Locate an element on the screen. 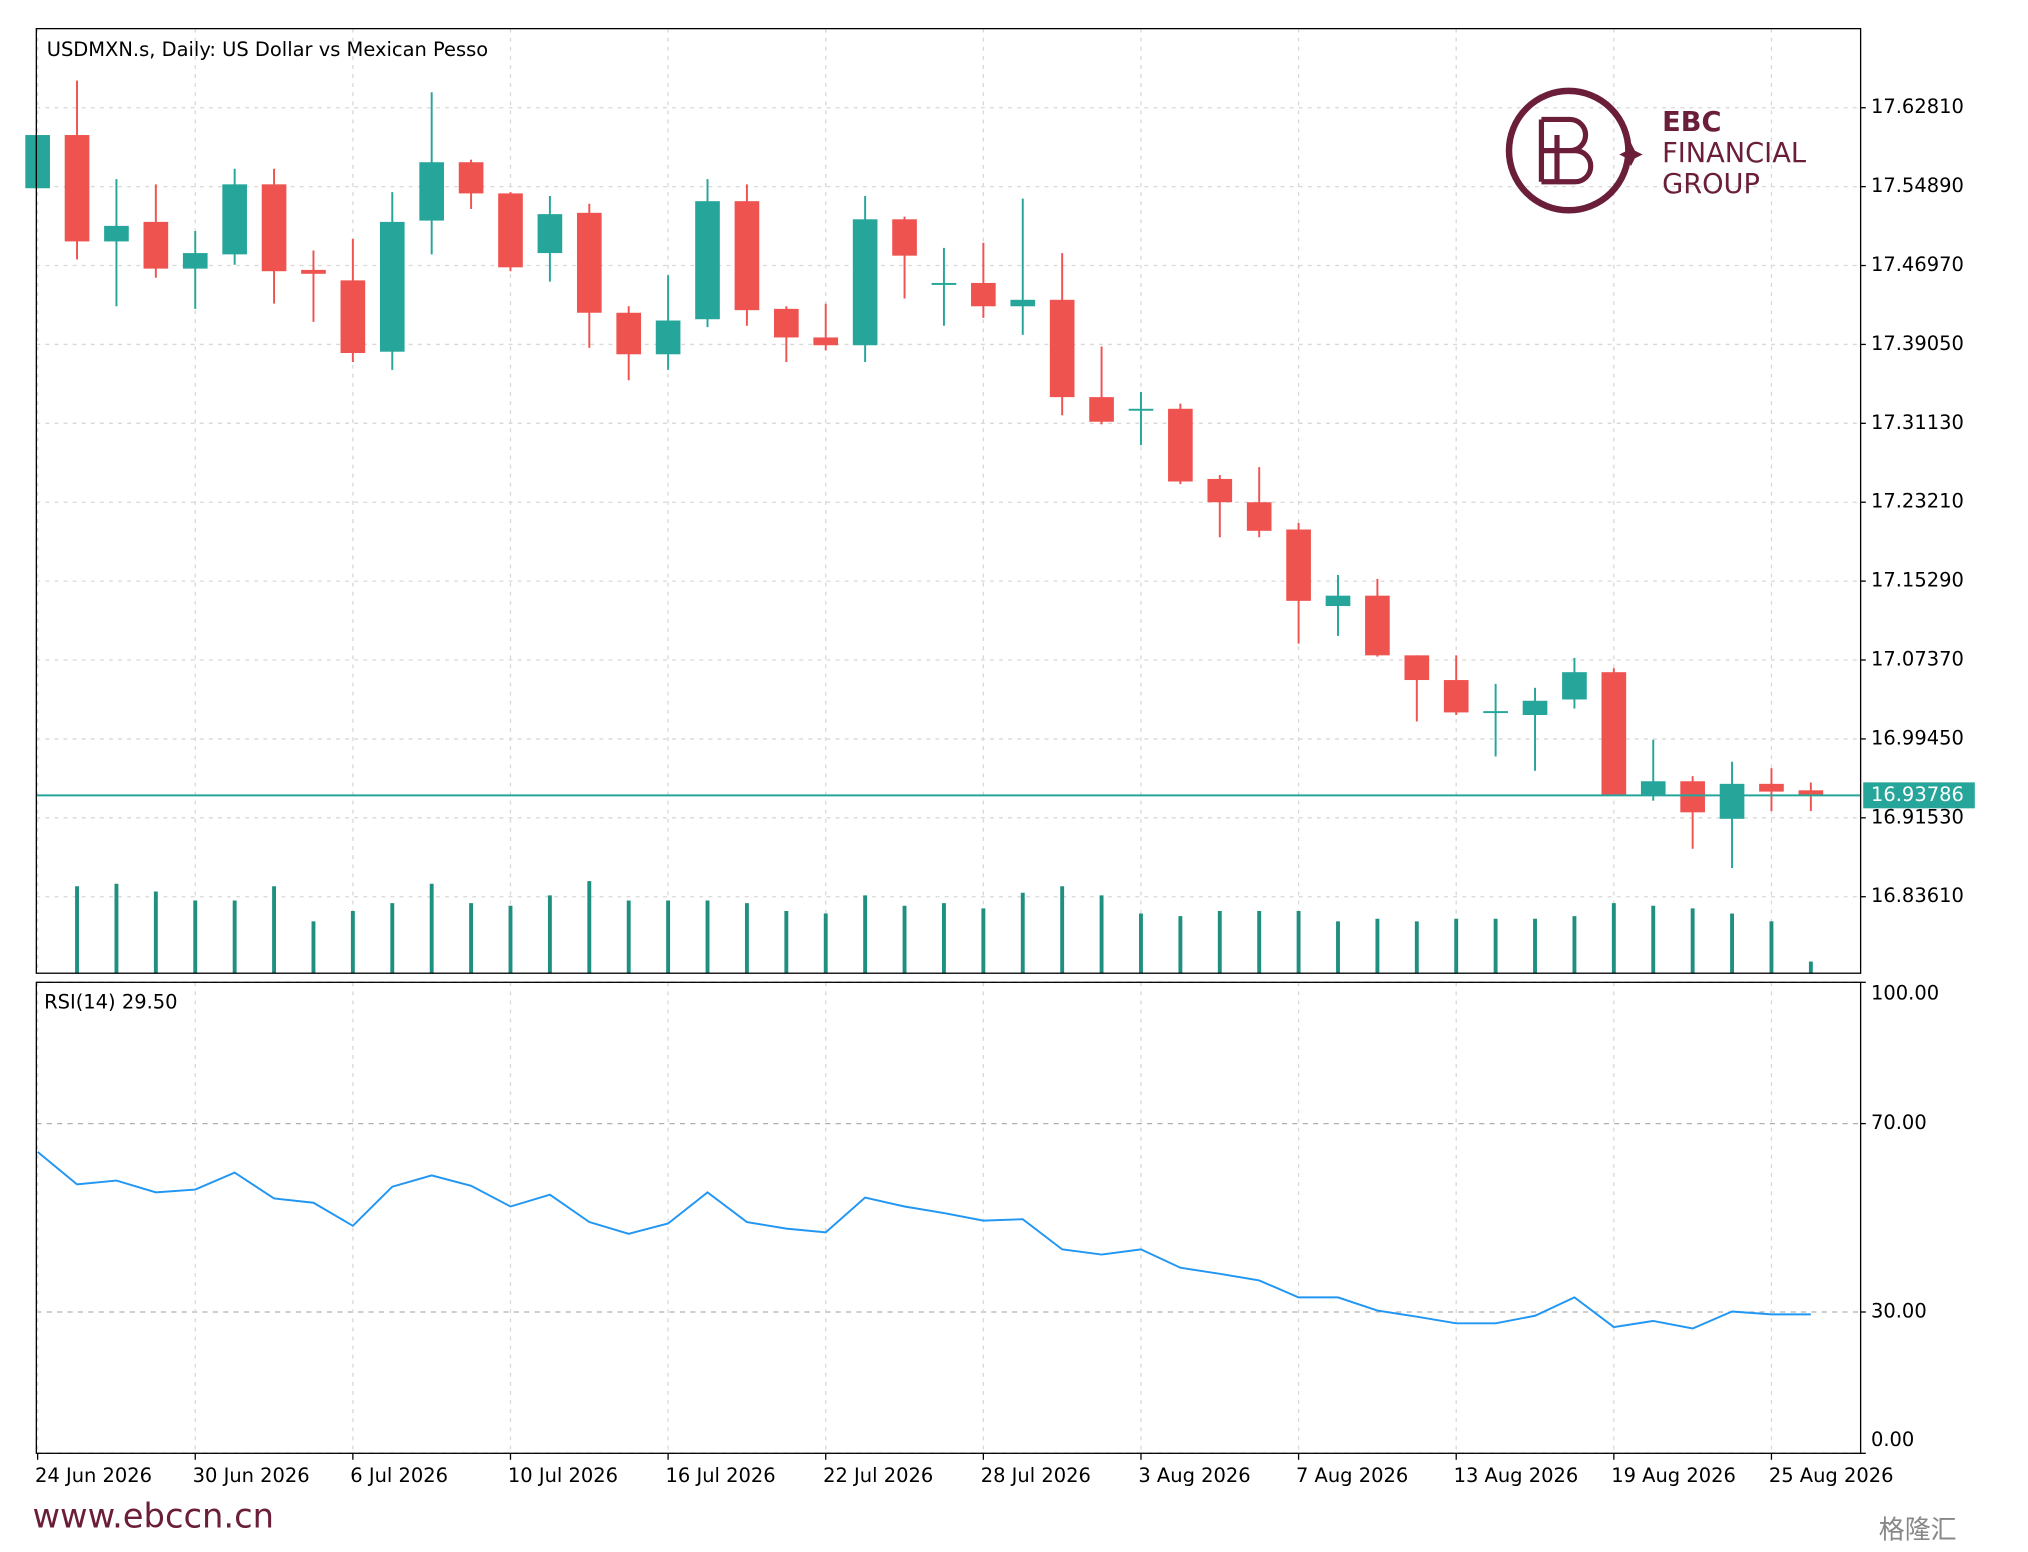  y-tick-label: 100.00 is located at coordinates (1905, 992).